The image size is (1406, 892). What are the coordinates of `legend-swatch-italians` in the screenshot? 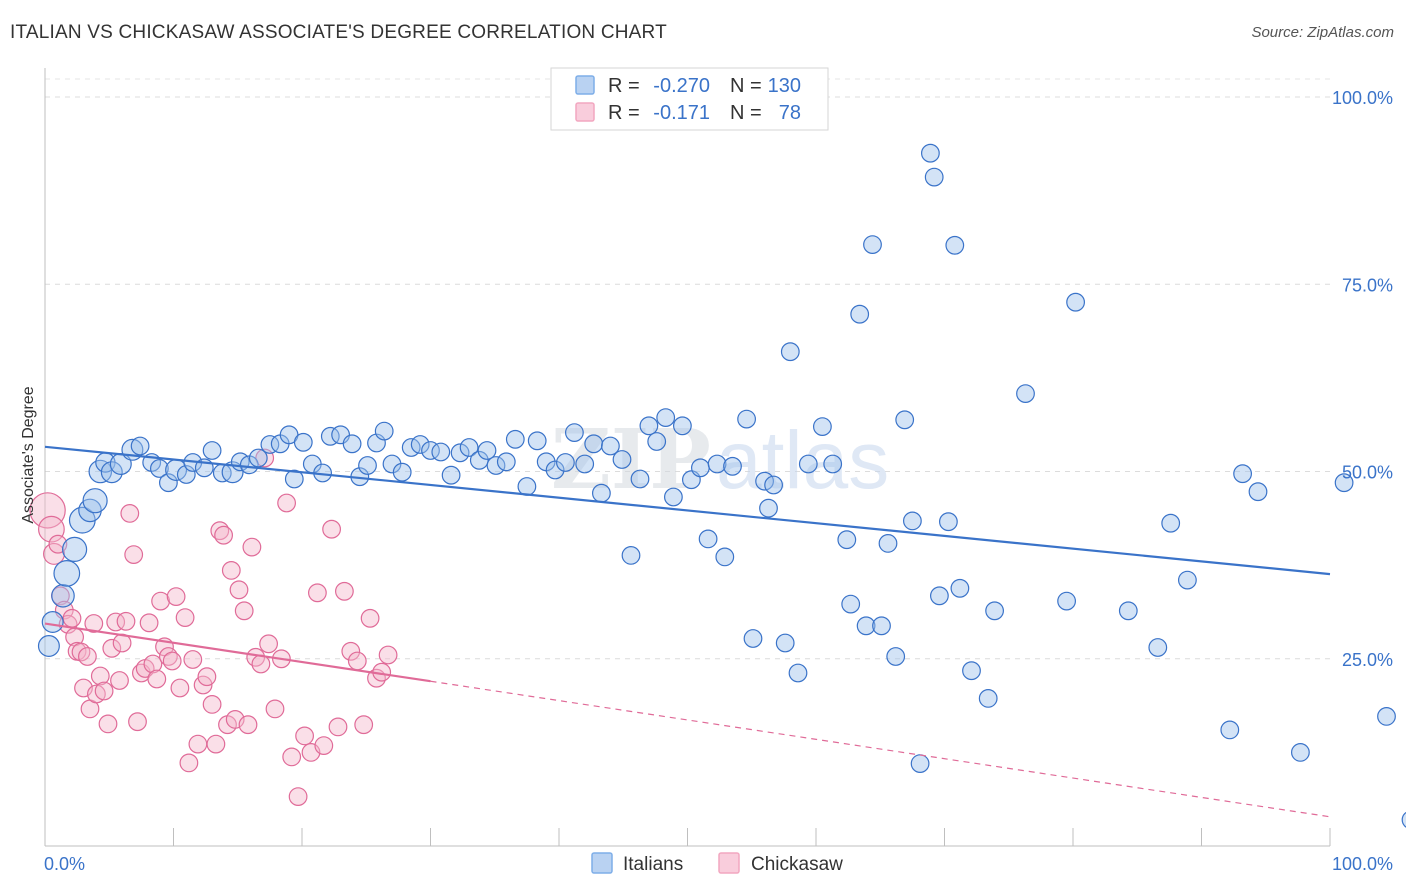 It's located at (585, 85).